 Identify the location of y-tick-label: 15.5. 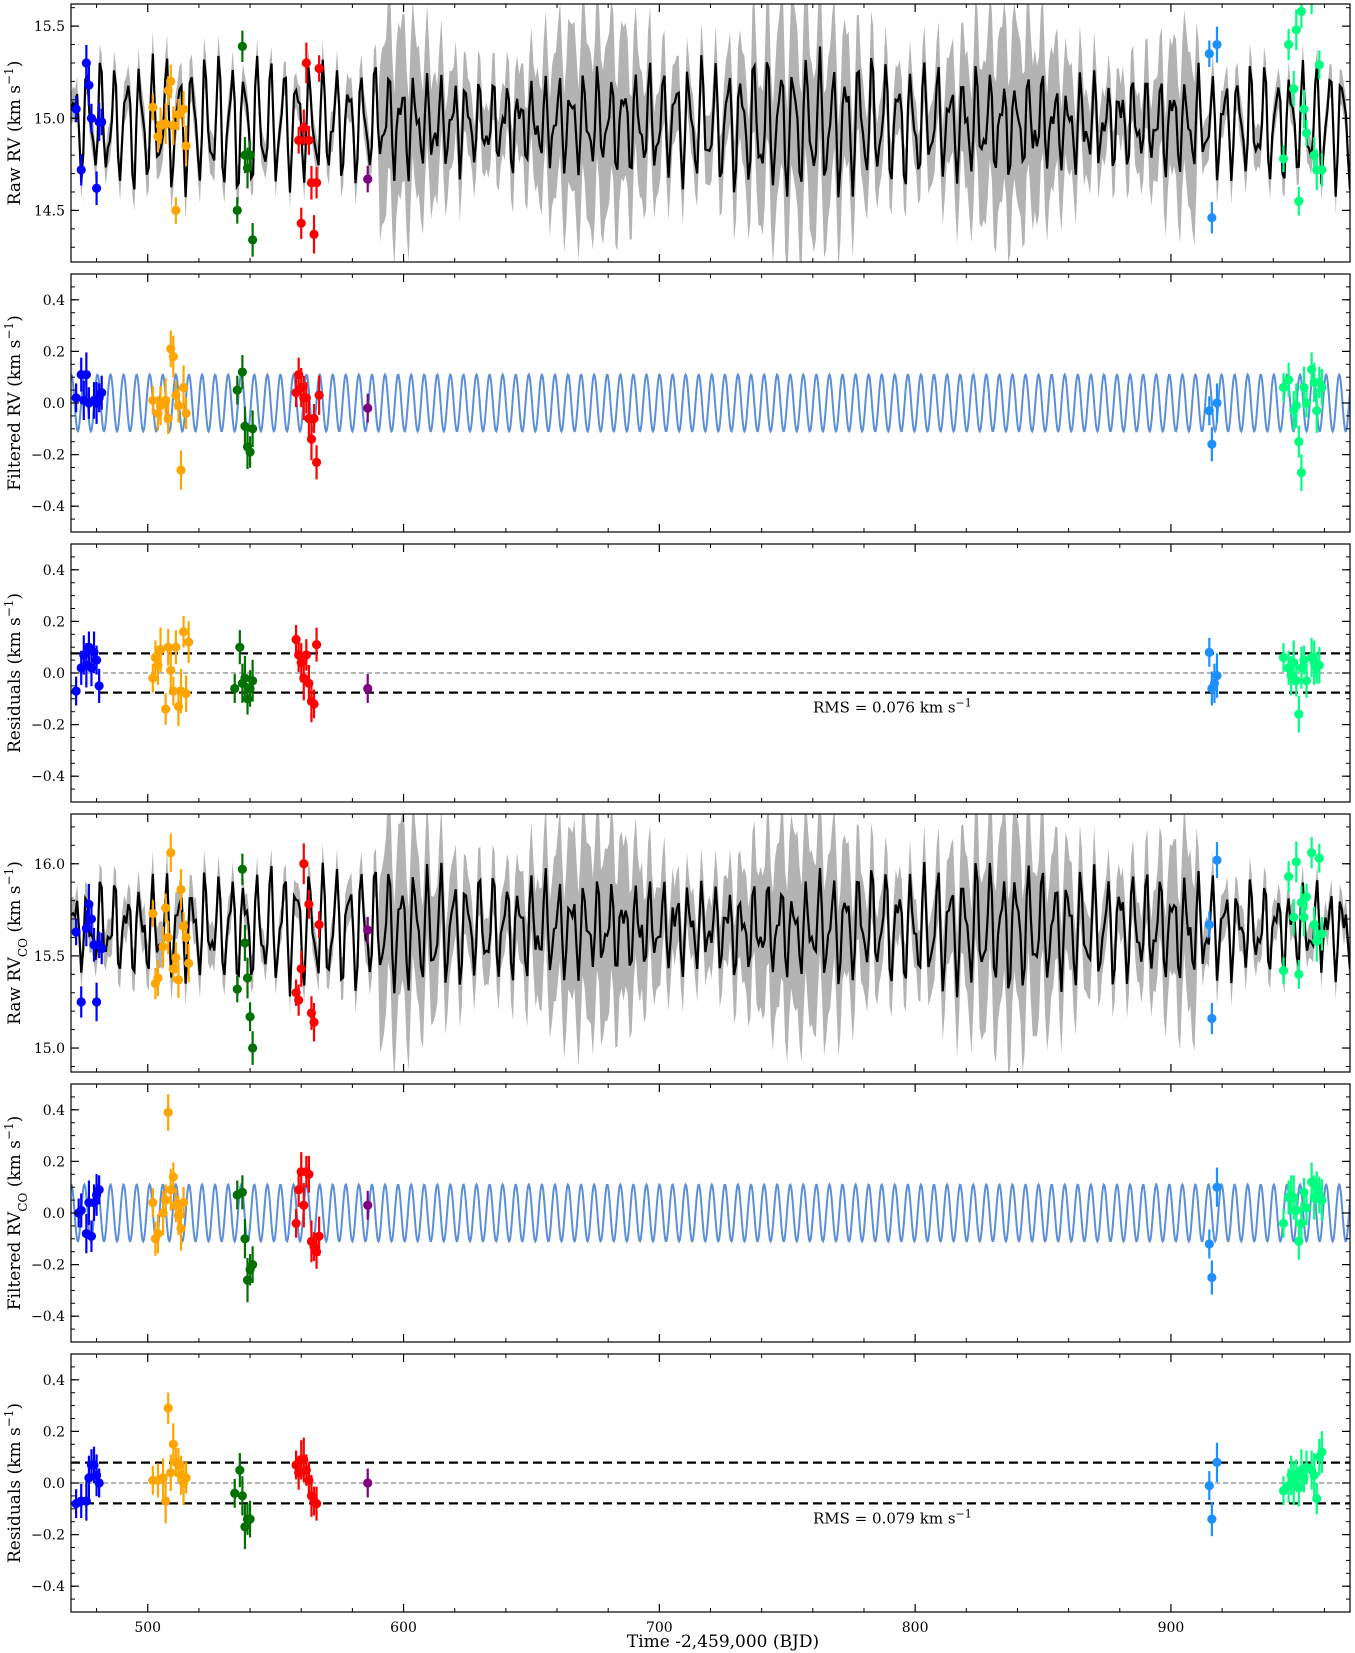
(49, 957).